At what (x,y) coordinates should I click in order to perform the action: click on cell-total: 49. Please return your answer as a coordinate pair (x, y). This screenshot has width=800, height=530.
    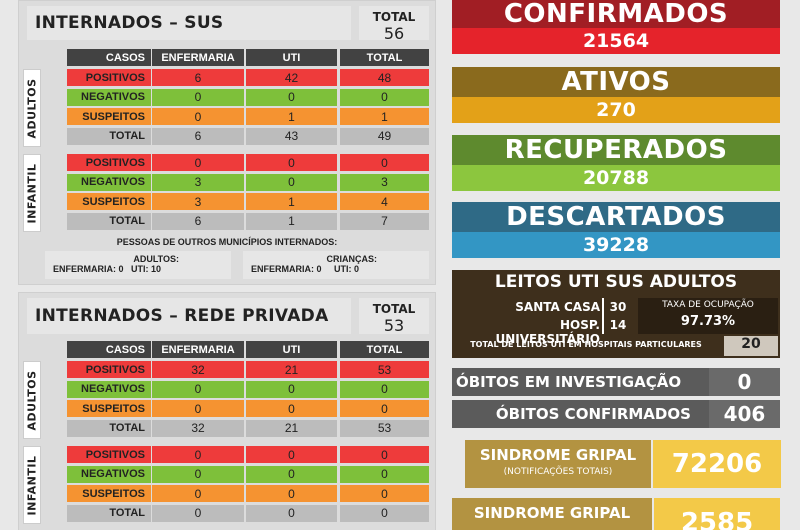
    Looking at the image, I should click on (384, 136).